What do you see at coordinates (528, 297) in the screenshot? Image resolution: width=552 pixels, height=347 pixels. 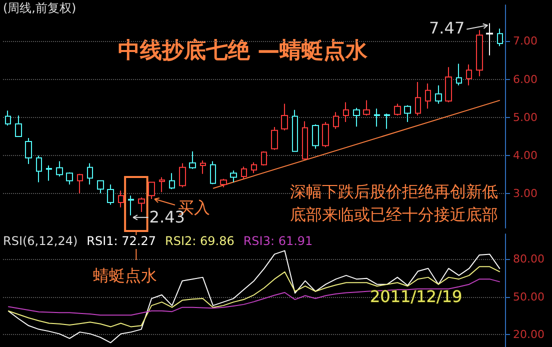 I see `y-tick-label: 50.00` at bounding box center [528, 297].